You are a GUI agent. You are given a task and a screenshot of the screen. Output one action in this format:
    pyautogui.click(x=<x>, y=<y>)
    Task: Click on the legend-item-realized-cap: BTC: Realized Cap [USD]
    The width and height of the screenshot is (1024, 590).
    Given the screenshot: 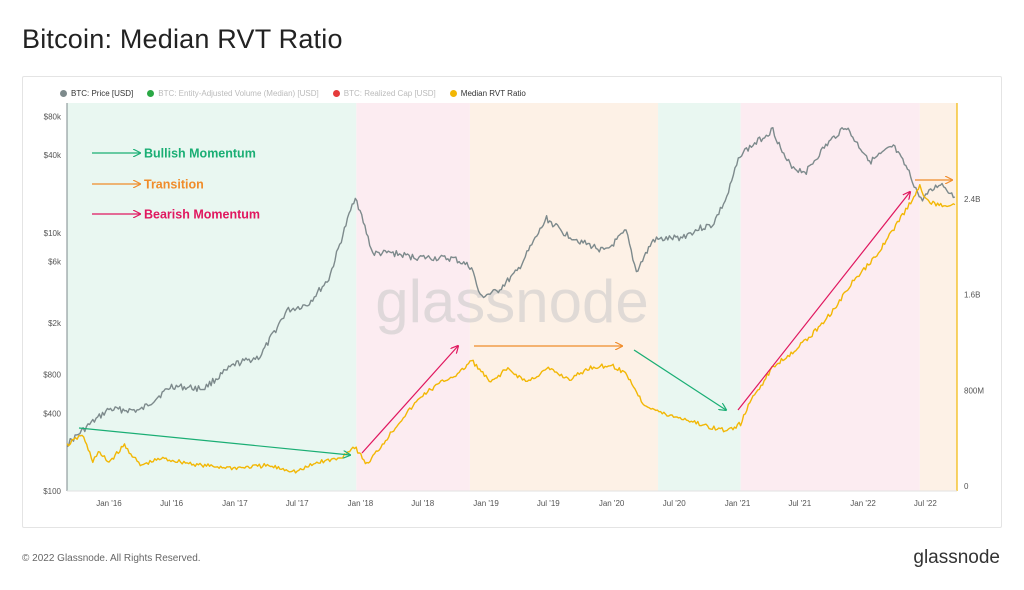 What is the action you would take?
    pyautogui.click(x=384, y=93)
    